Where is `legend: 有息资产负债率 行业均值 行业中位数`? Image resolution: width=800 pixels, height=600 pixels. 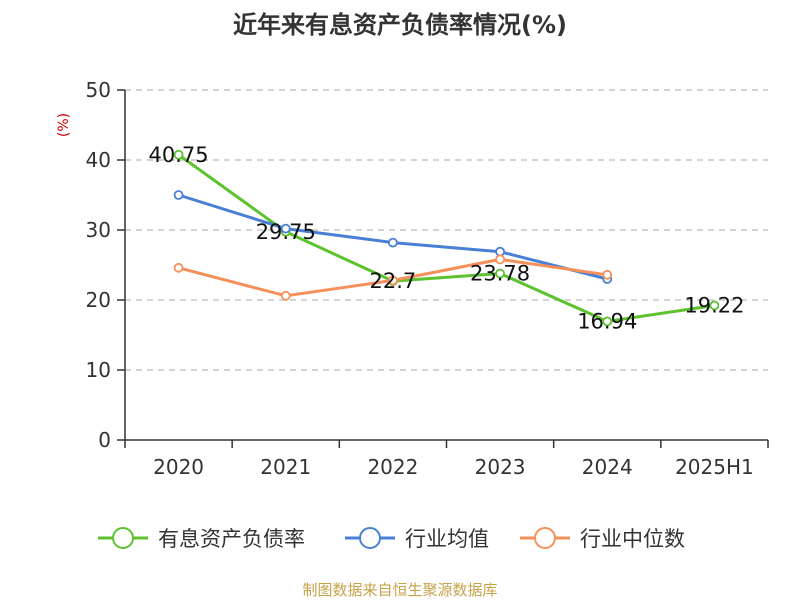 legend: 有息资产负债率 行业均值 行业中位数 is located at coordinates (391, 539).